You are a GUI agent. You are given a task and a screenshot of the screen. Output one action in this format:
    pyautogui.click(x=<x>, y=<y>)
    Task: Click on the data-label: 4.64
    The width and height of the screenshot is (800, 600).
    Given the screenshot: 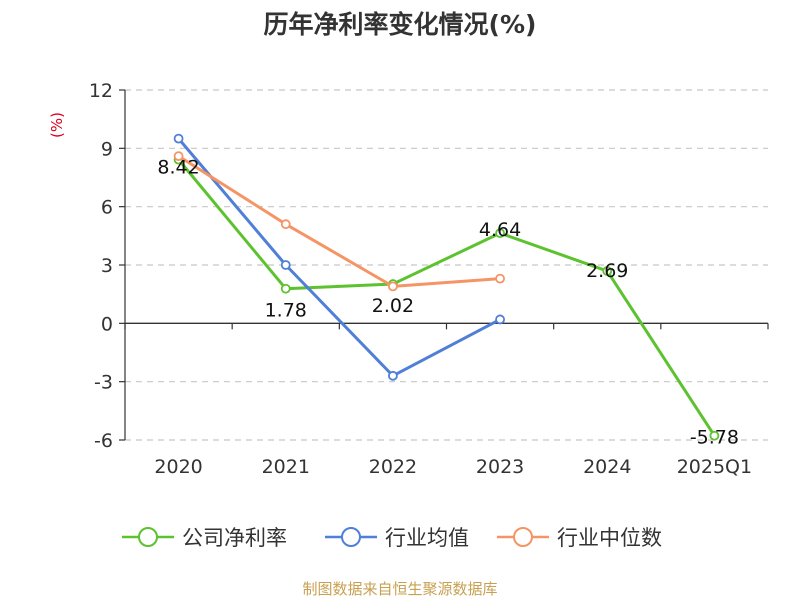 What is the action you would take?
    pyautogui.click(x=500, y=230)
    